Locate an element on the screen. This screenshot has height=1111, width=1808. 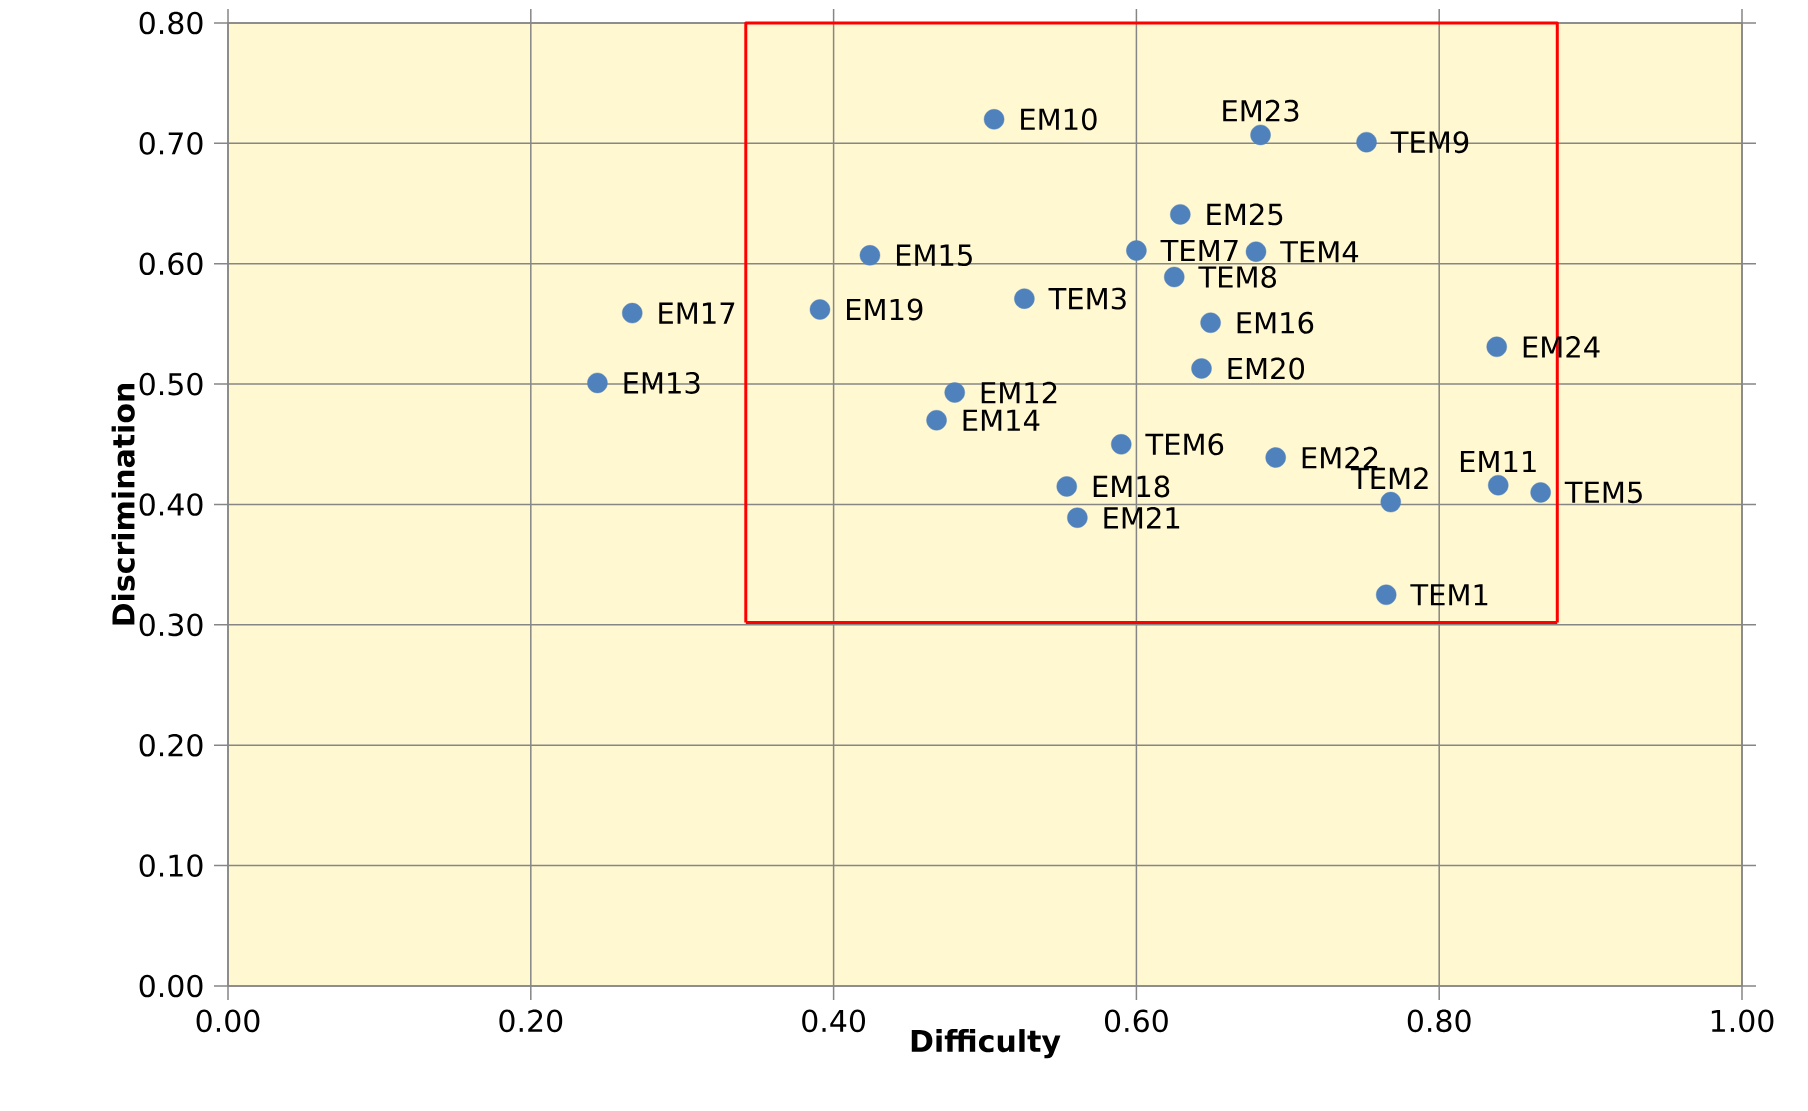
annotation: EM14 is located at coordinates (1001, 420).